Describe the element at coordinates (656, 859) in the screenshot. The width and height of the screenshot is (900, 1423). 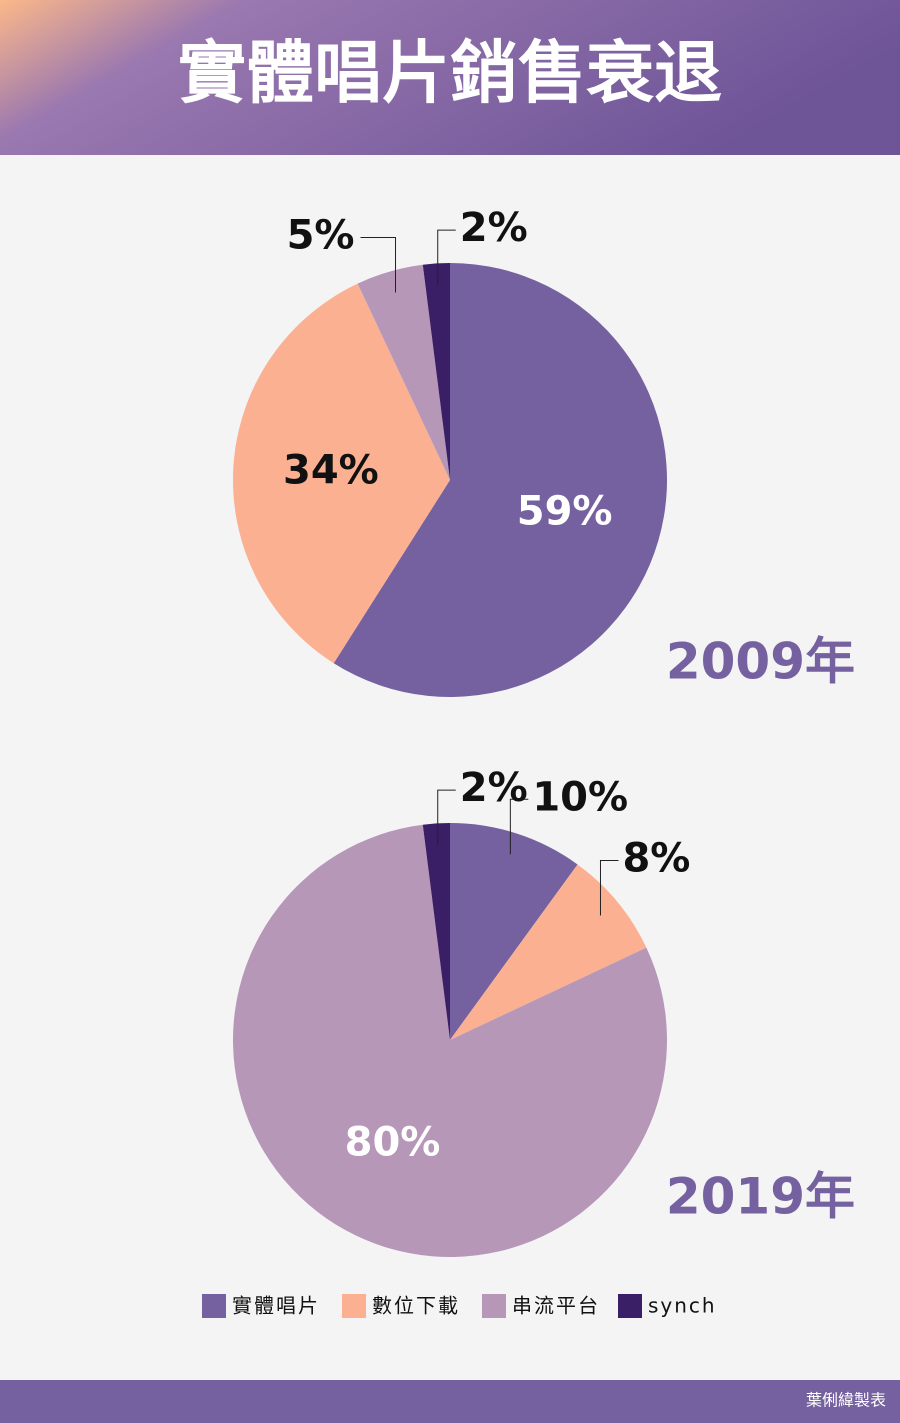
I see `slice-label: 8%` at that location.